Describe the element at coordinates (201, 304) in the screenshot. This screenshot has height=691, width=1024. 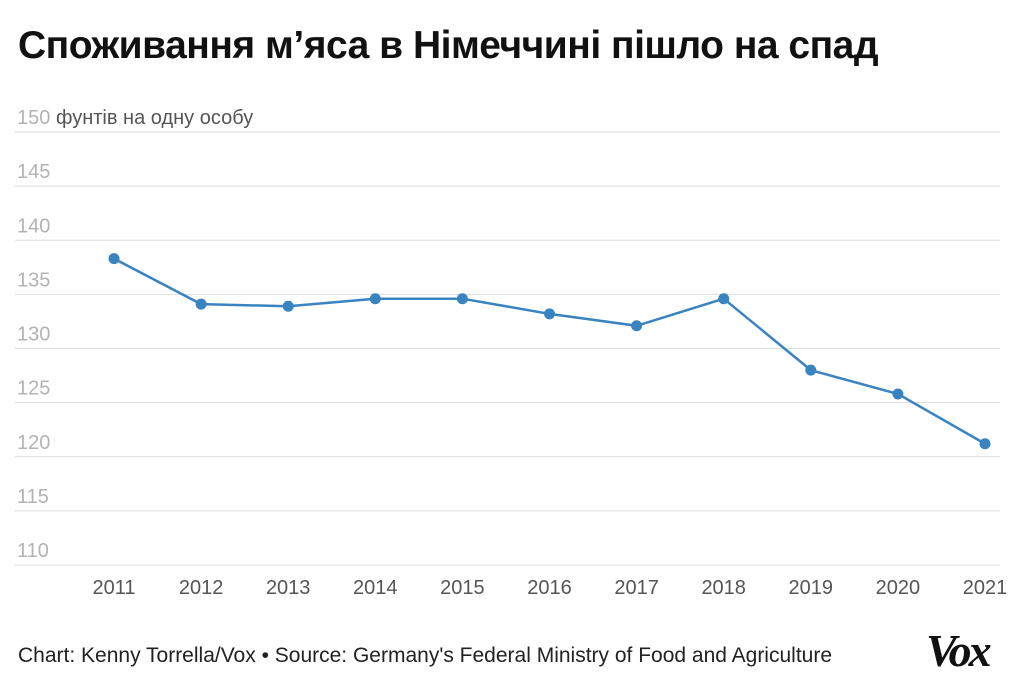
I see `data-point-2012` at that location.